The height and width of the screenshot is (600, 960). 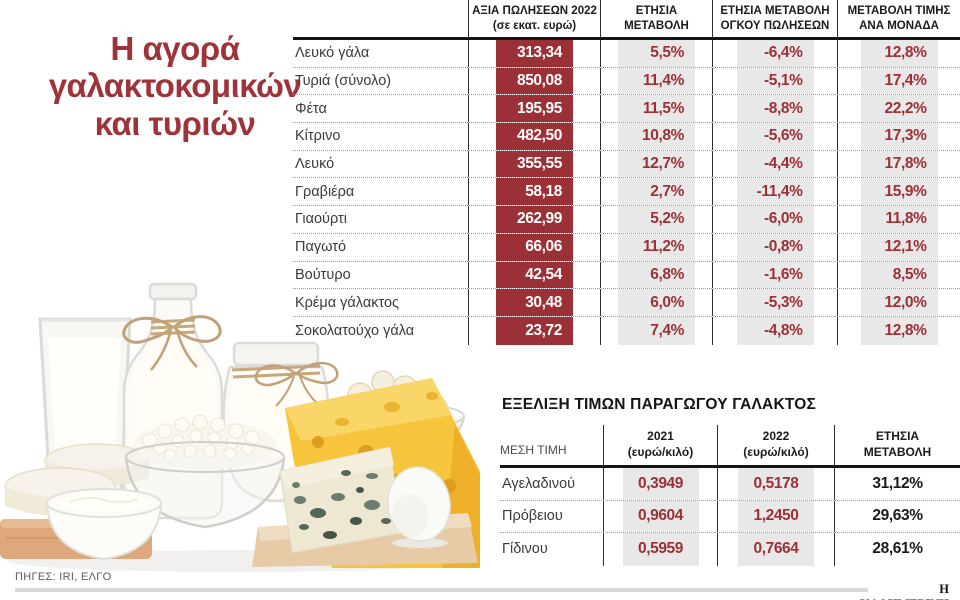 What do you see at coordinates (534, 219) in the screenshot?
I see `value-badge: 262,99` at bounding box center [534, 219].